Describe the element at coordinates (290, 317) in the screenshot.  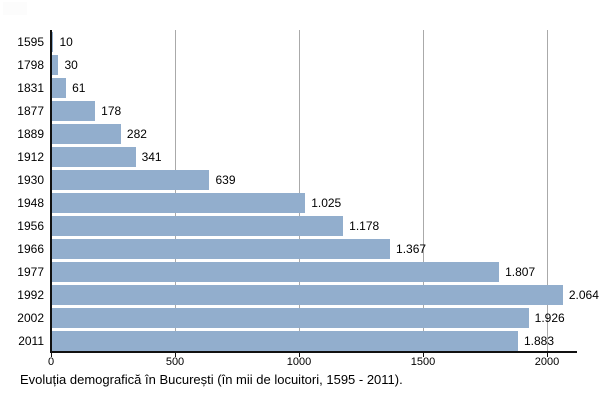
I see `bar-2002` at that location.